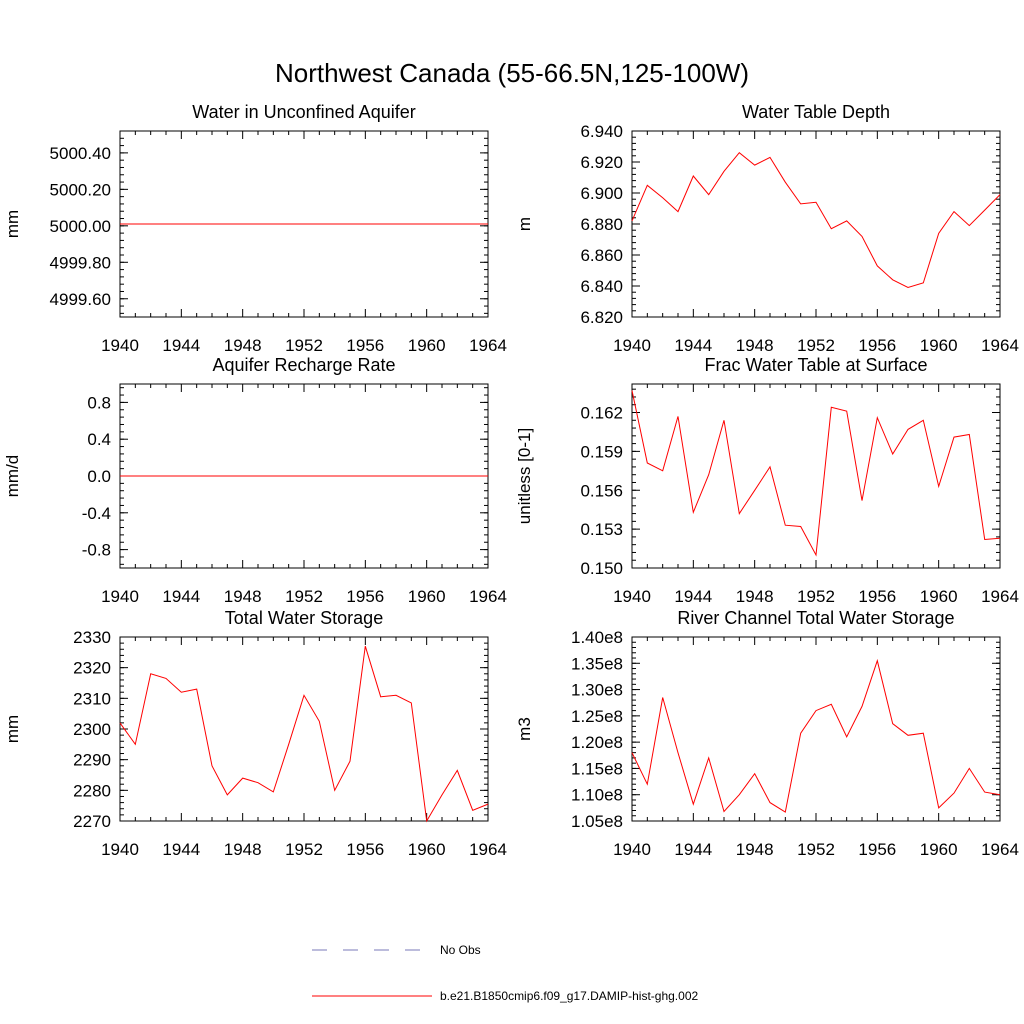 The width and height of the screenshot is (1024, 1024). Describe the element at coordinates (92, 729) in the screenshot. I see `y-tick-label: 2300` at that location.